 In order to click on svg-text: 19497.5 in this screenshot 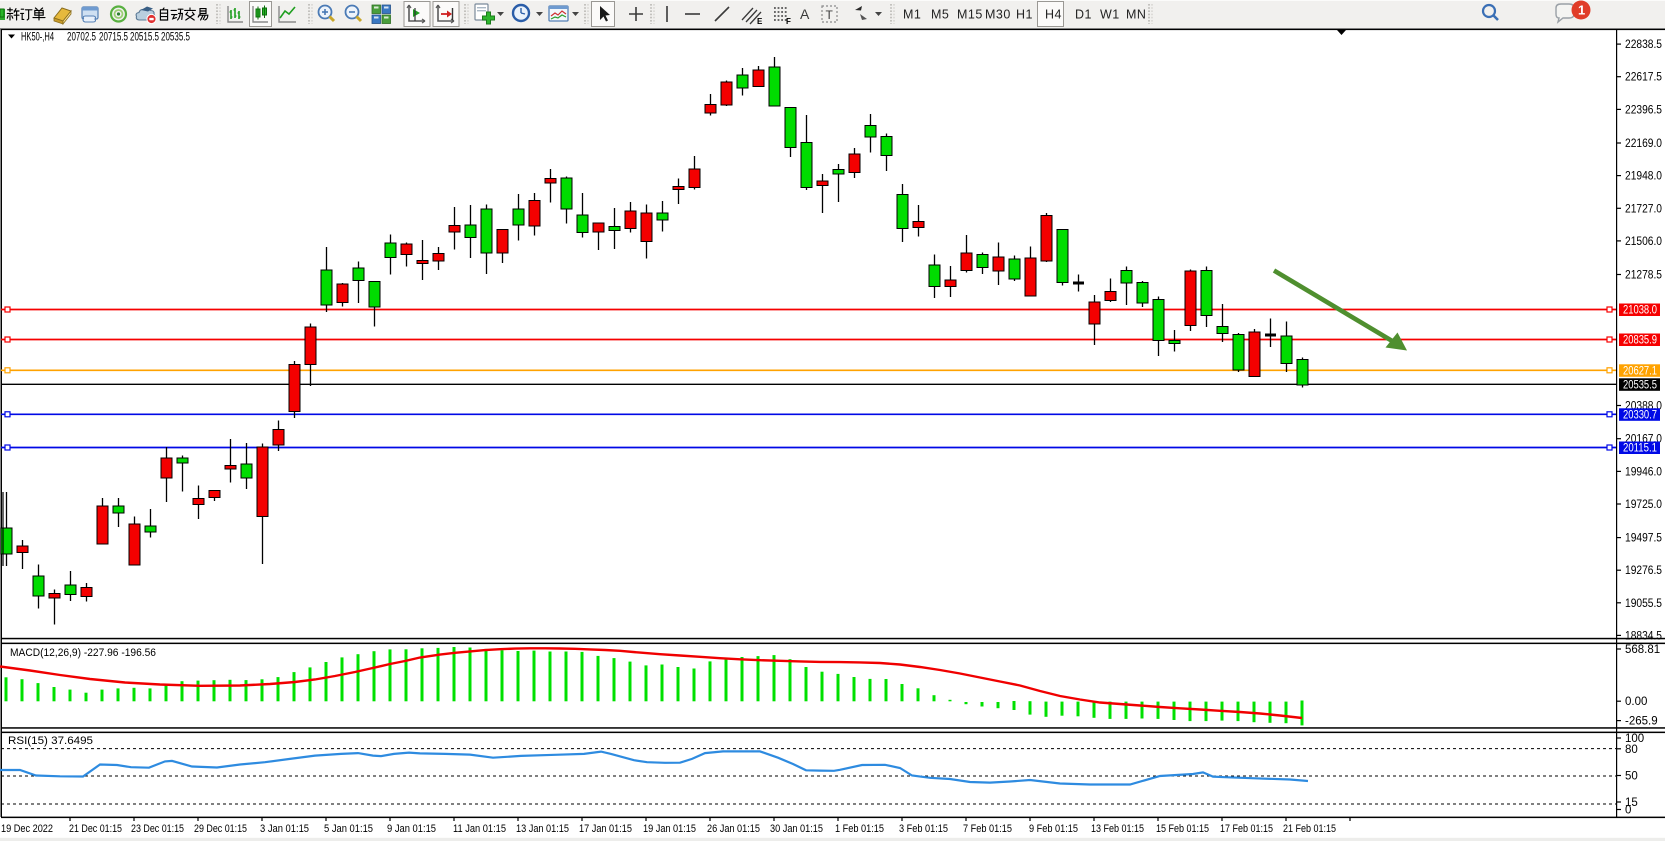, I will do `click(1643, 539)`.